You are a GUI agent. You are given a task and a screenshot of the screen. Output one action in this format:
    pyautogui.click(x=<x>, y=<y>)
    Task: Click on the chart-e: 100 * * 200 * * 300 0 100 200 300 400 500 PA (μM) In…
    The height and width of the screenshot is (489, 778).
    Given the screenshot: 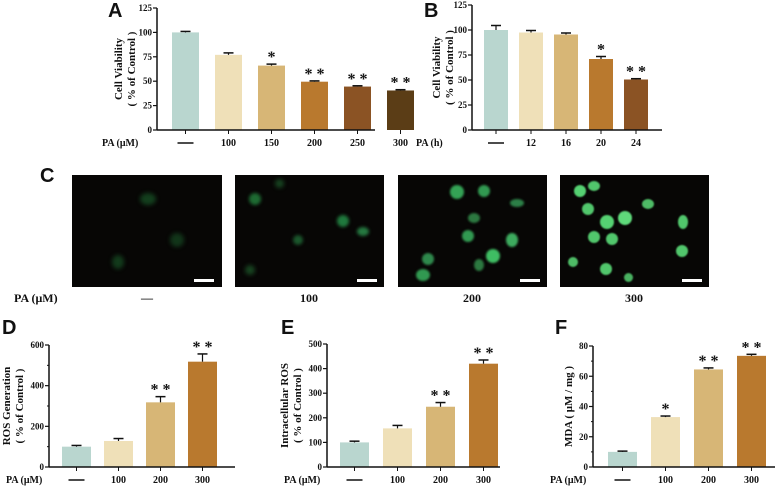 What is the action you would take?
    pyautogui.click(x=389, y=412)
    